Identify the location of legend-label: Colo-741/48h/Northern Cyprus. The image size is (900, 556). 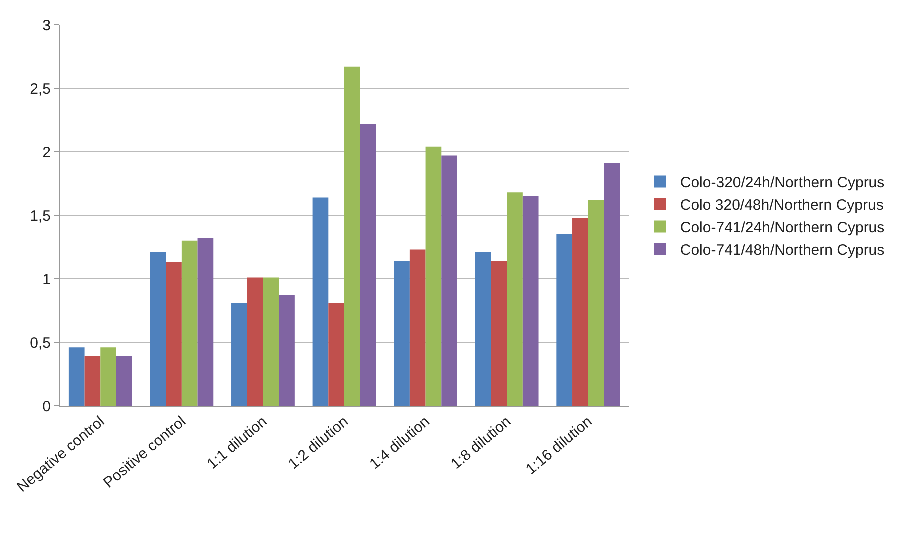
(782, 251).